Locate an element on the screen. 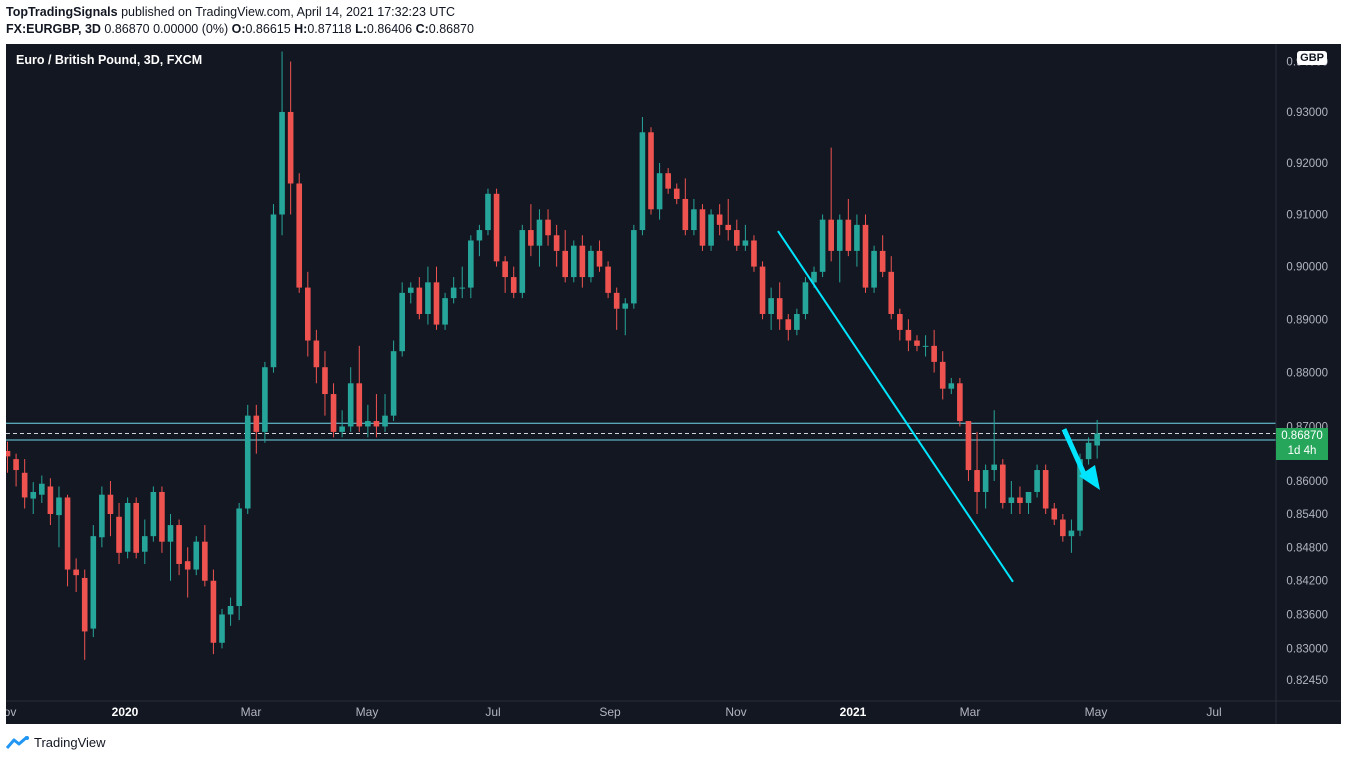 Image resolution: width=1348 pixels, height=762 pixels. close-value: 0.86870 is located at coordinates (451, 29).